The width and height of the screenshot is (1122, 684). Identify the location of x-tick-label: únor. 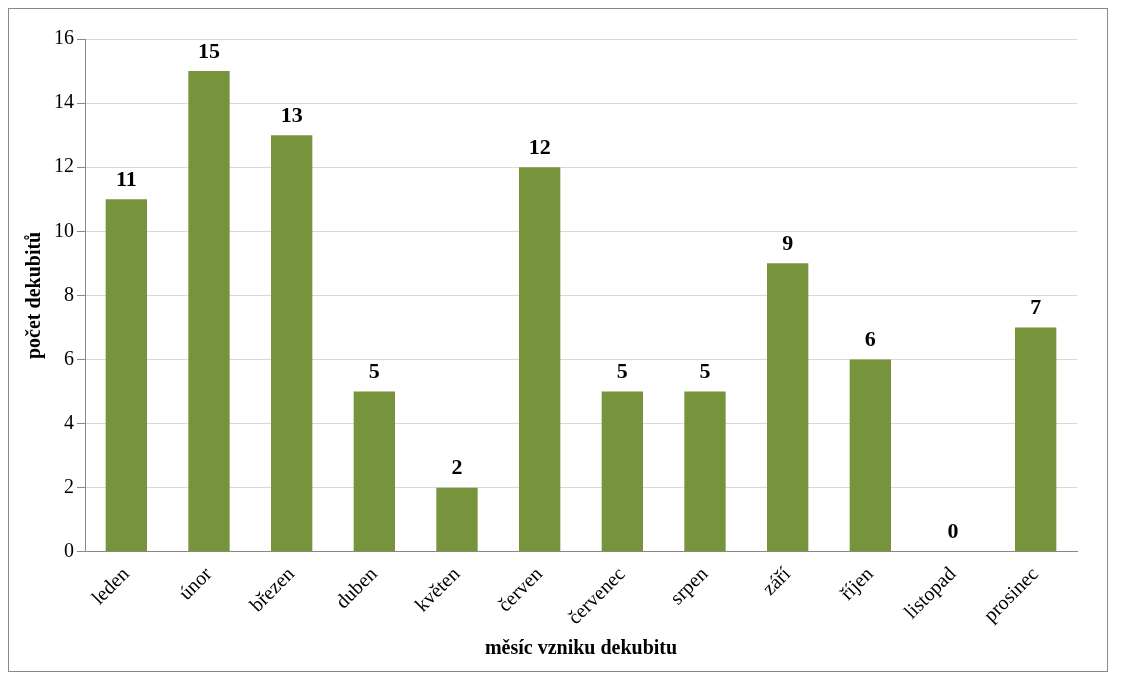
(195, 583).